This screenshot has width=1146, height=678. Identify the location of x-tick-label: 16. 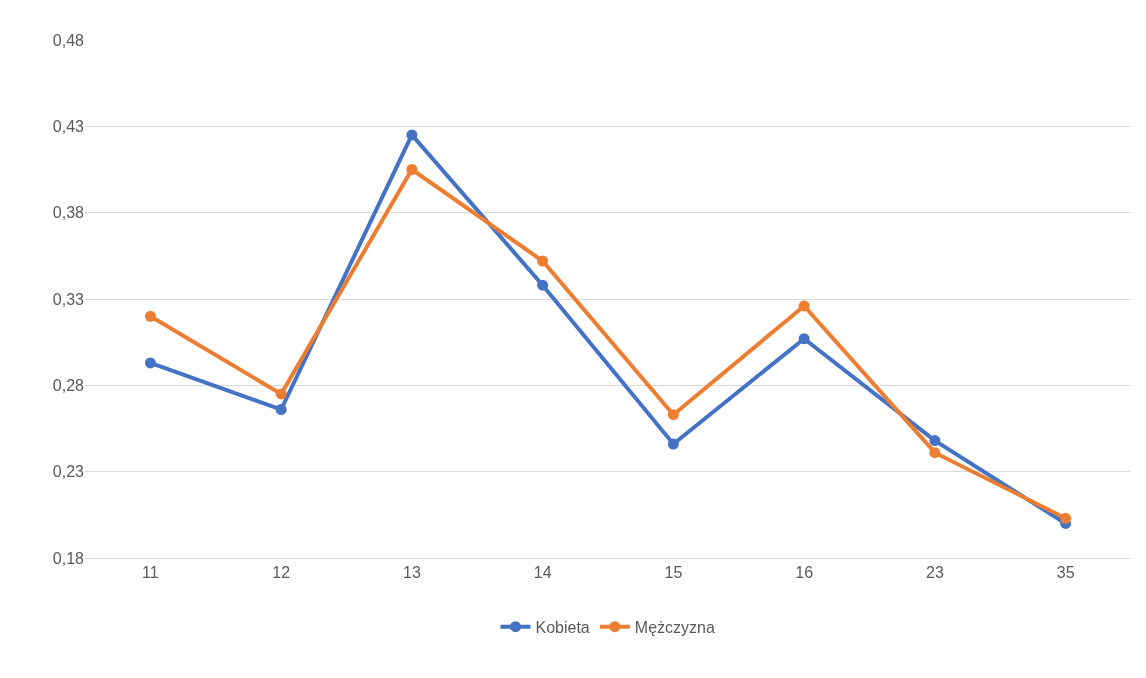
(804, 573).